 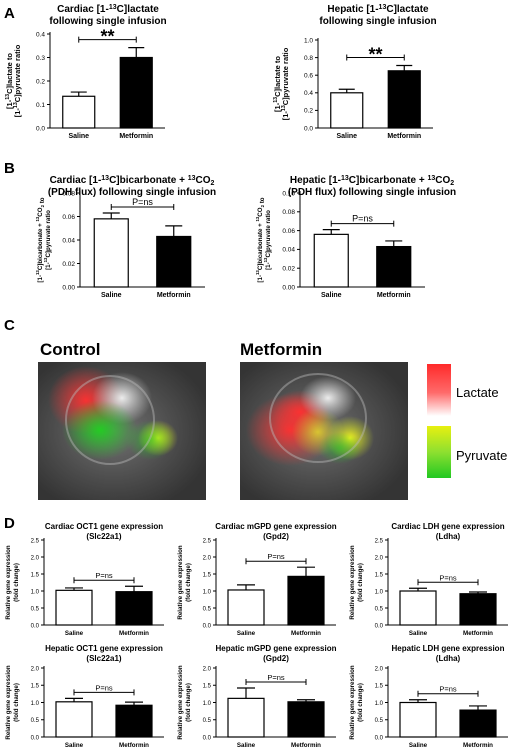 I want to click on panel-letter-a: A, so click(x=9, y=13).